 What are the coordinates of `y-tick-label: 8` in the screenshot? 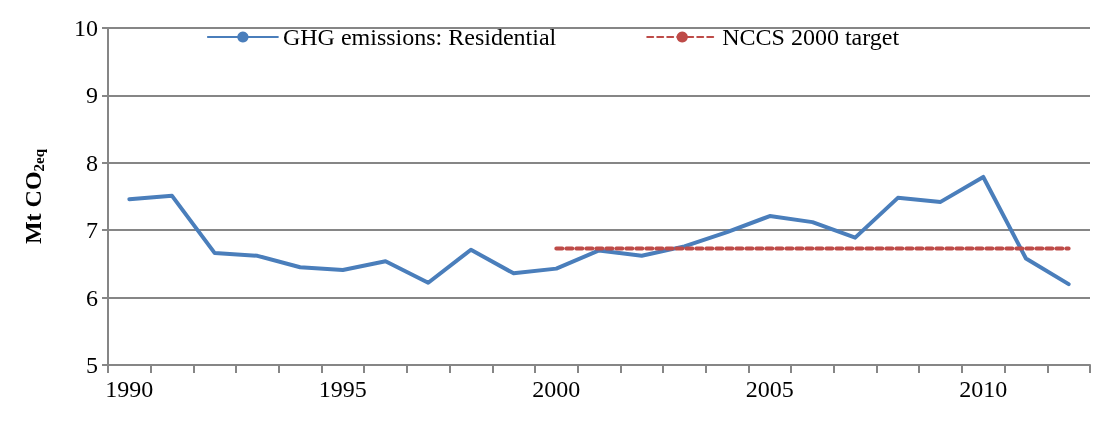 It's located at (92, 162).